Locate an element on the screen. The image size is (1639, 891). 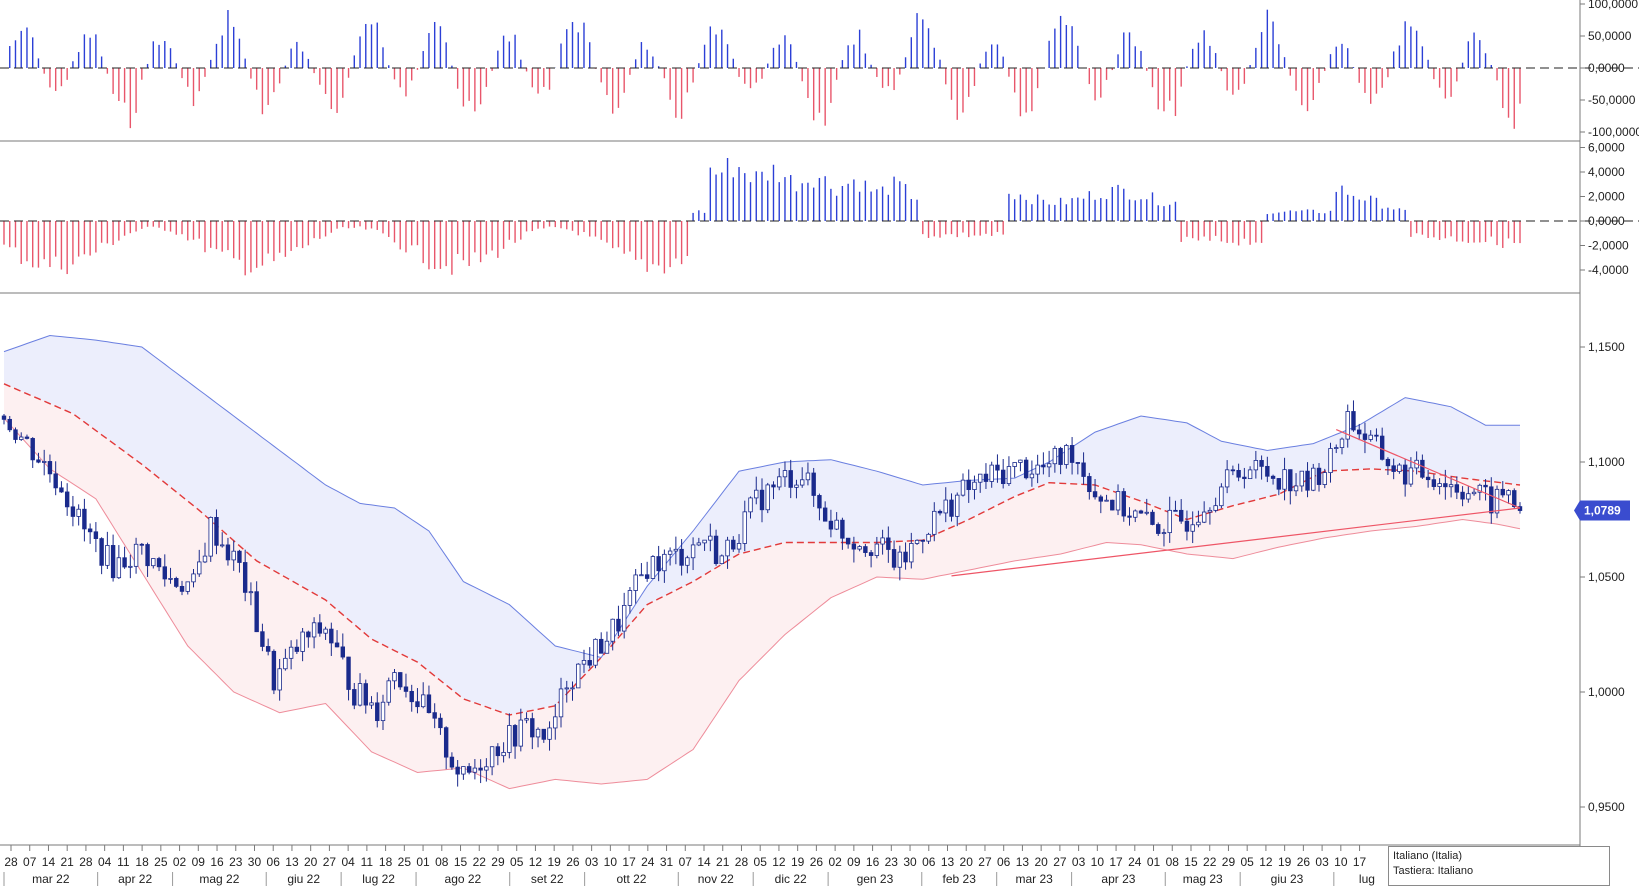
y-tick-label: 4,0000 is located at coordinates (1606, 172).